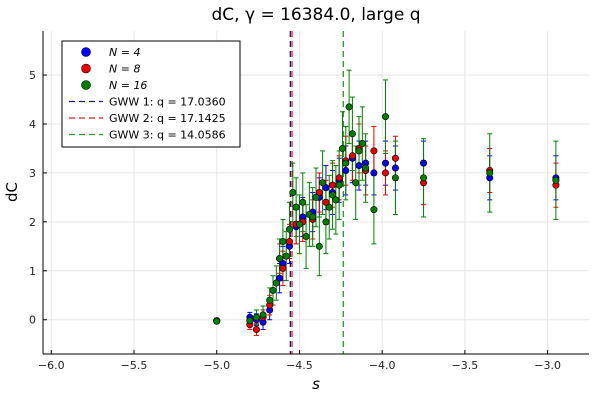  Describe the element at coordinates (32, 320) in the screenshot. I see `y-tick-label: 0` at that location.